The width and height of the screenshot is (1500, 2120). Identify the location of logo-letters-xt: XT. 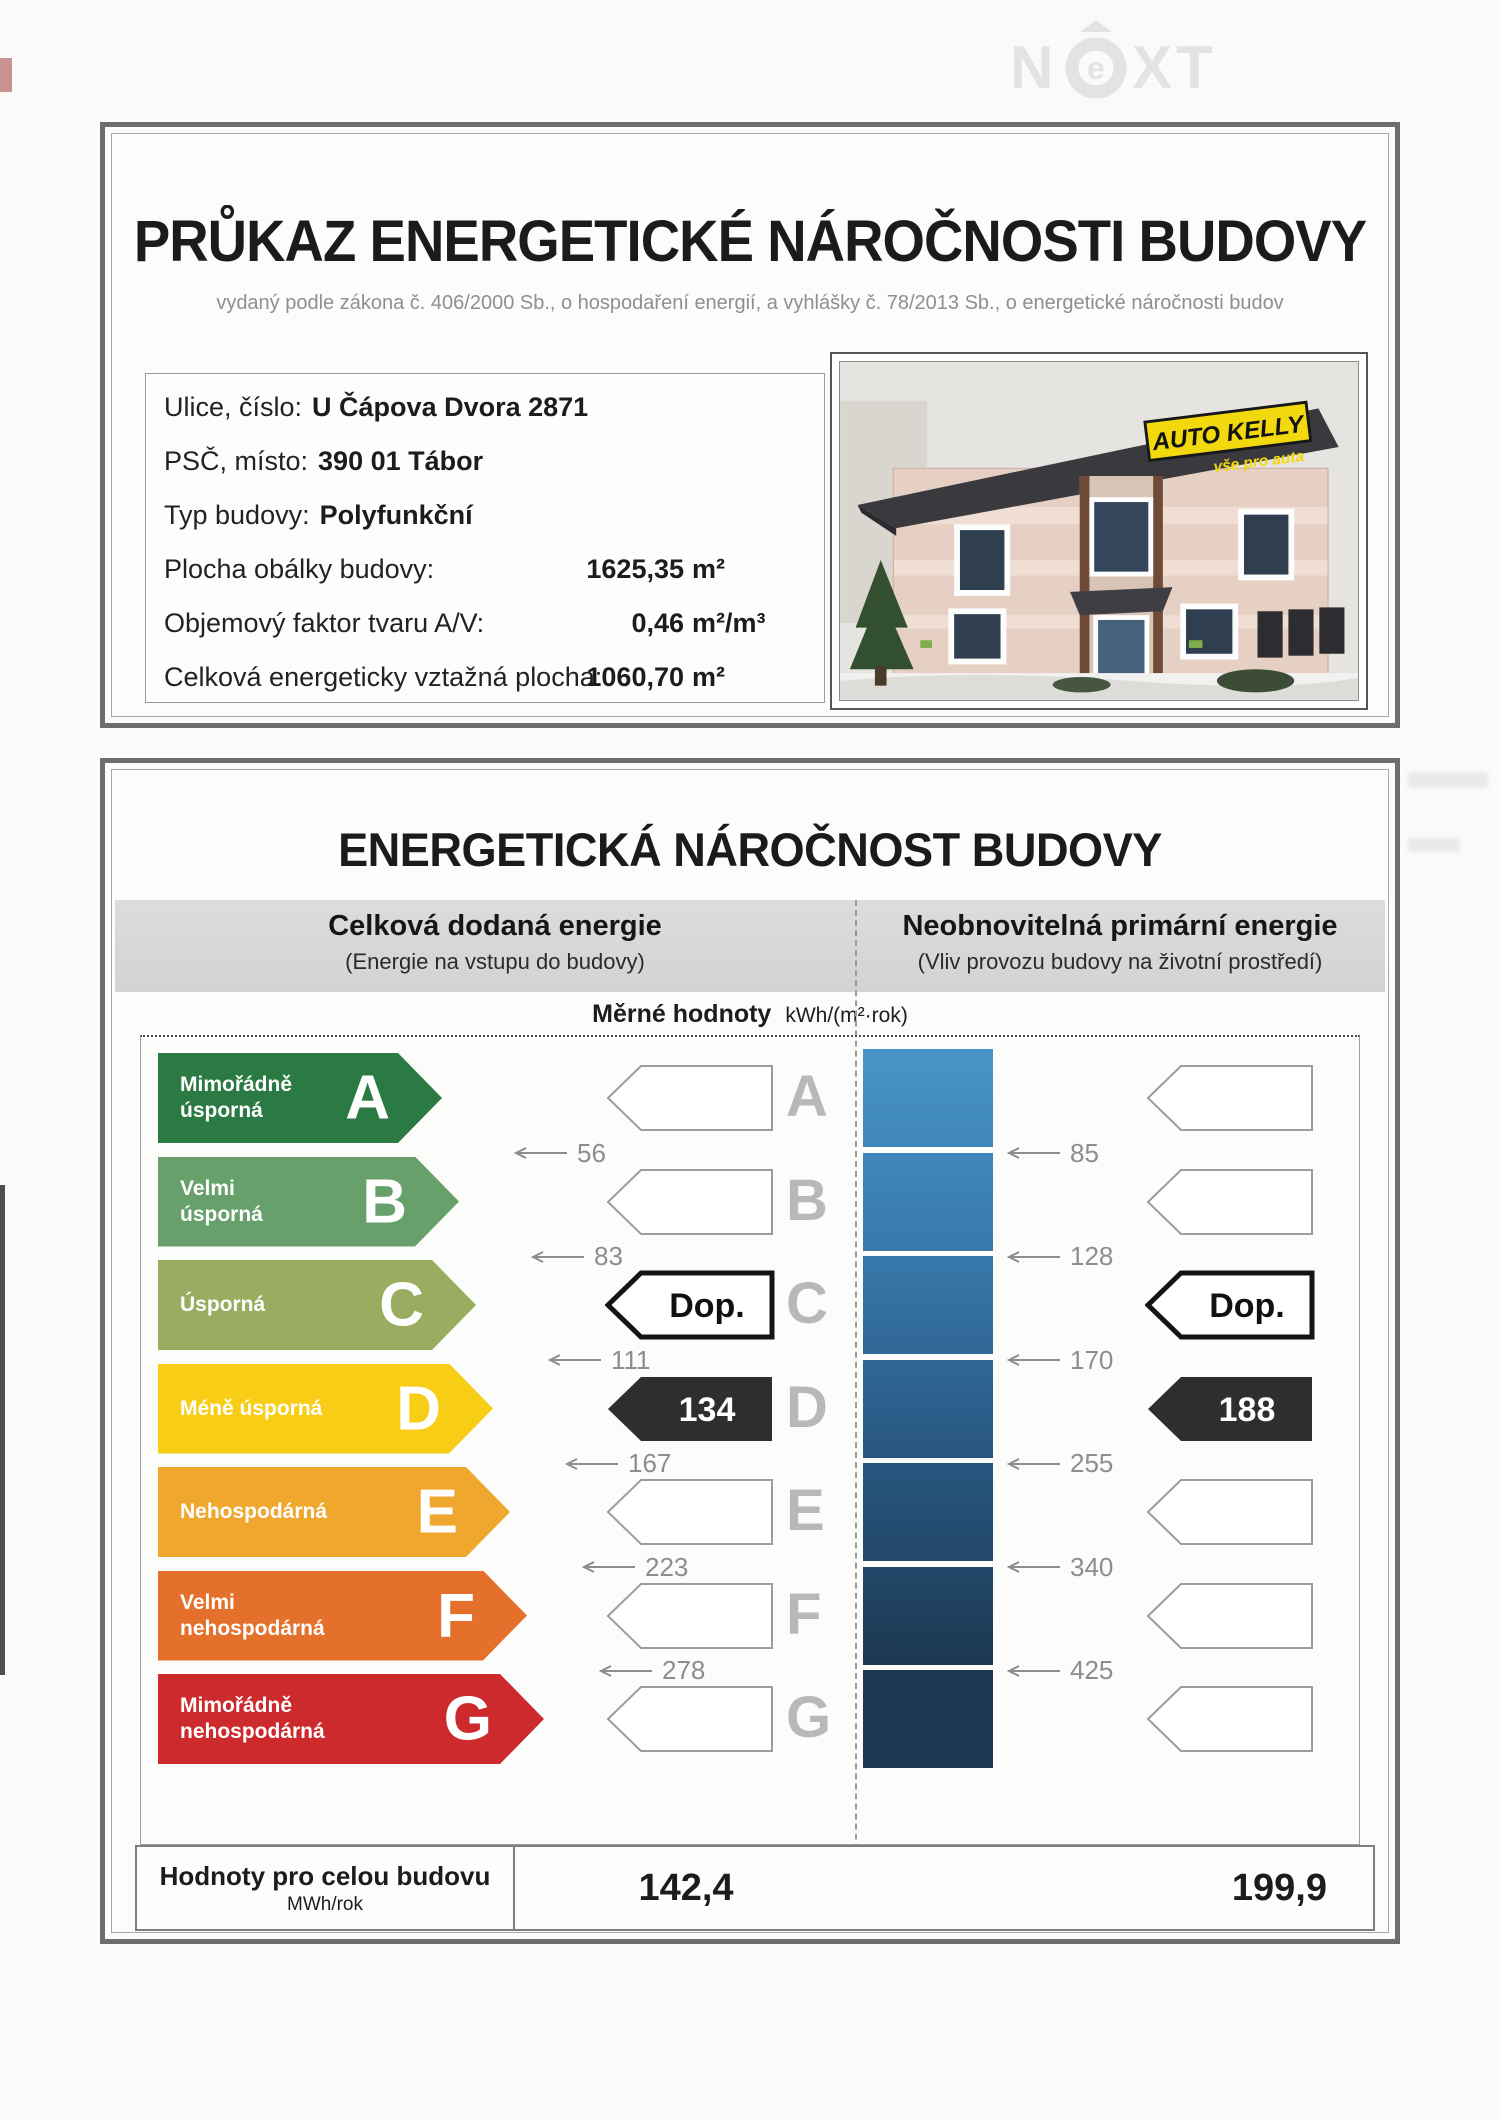
(1174, 67).